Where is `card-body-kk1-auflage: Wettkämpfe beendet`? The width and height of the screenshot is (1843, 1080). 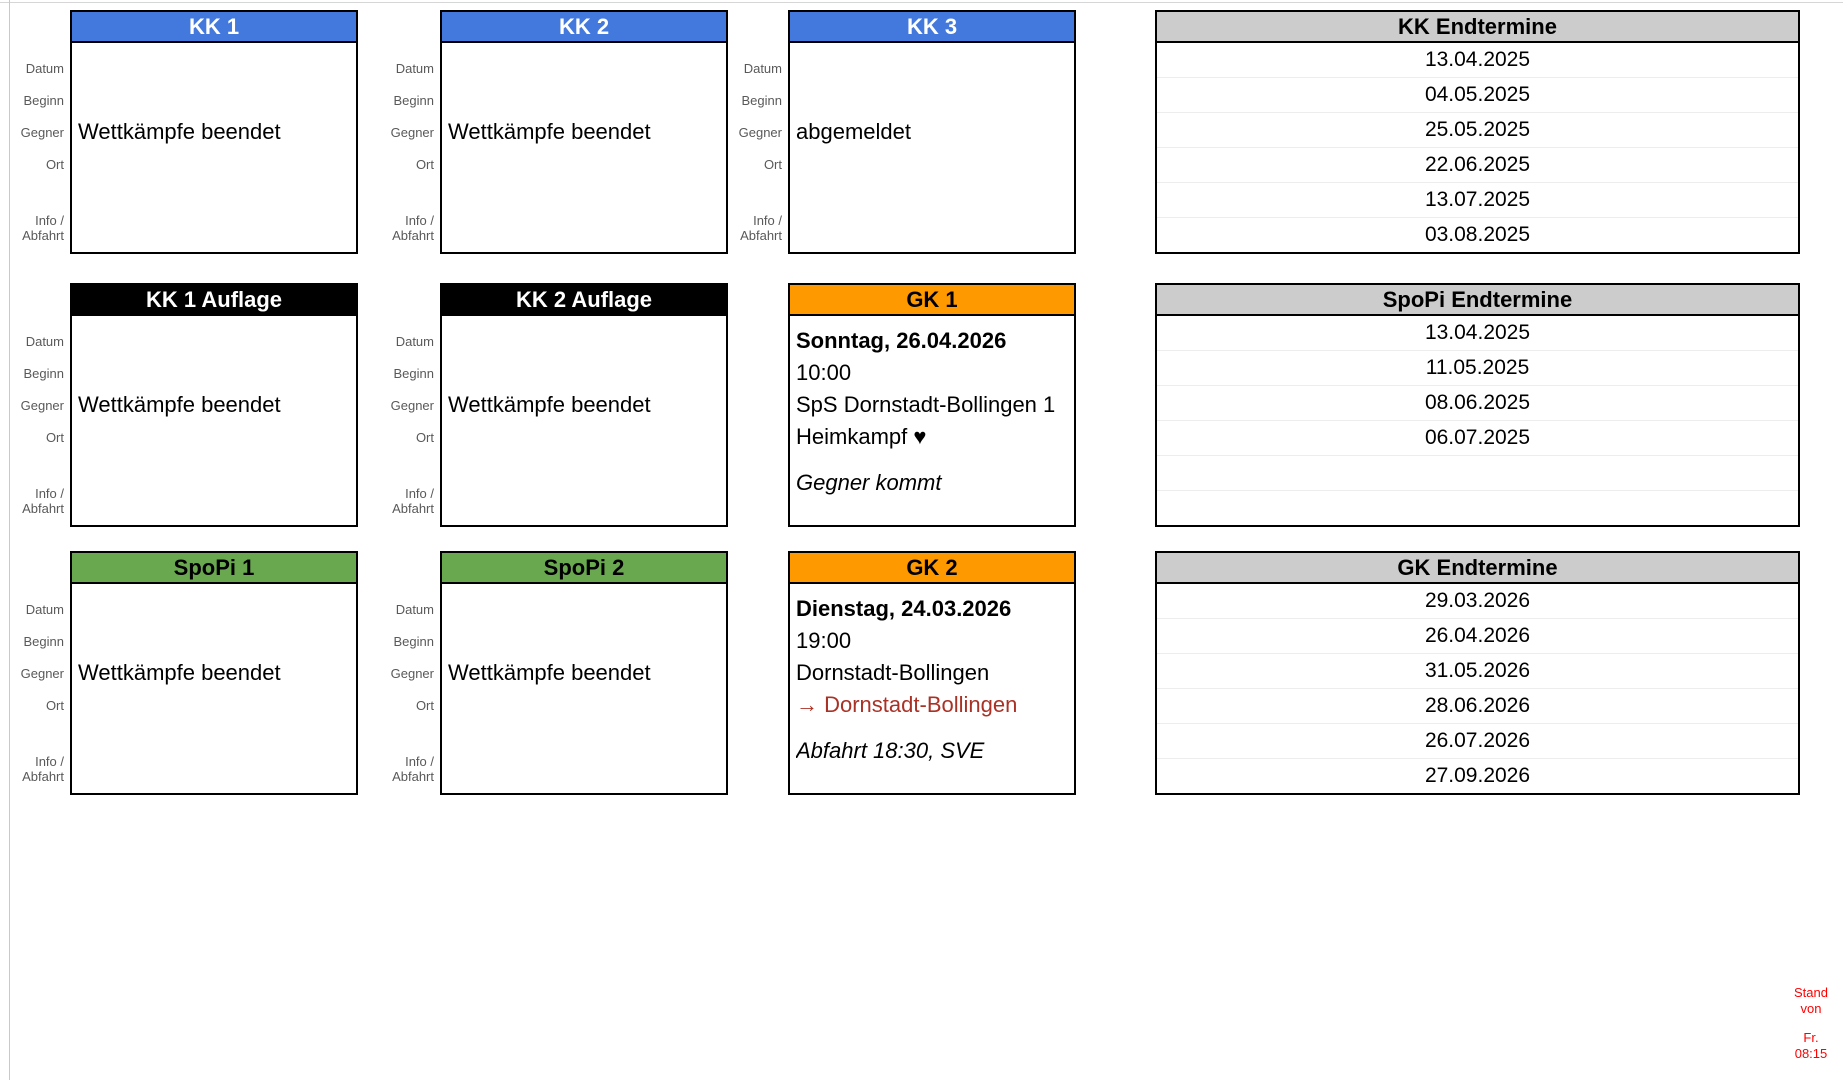 card-body-kk1-auflage: Wettkämpfe beendet is located at coordinates (214, 421).